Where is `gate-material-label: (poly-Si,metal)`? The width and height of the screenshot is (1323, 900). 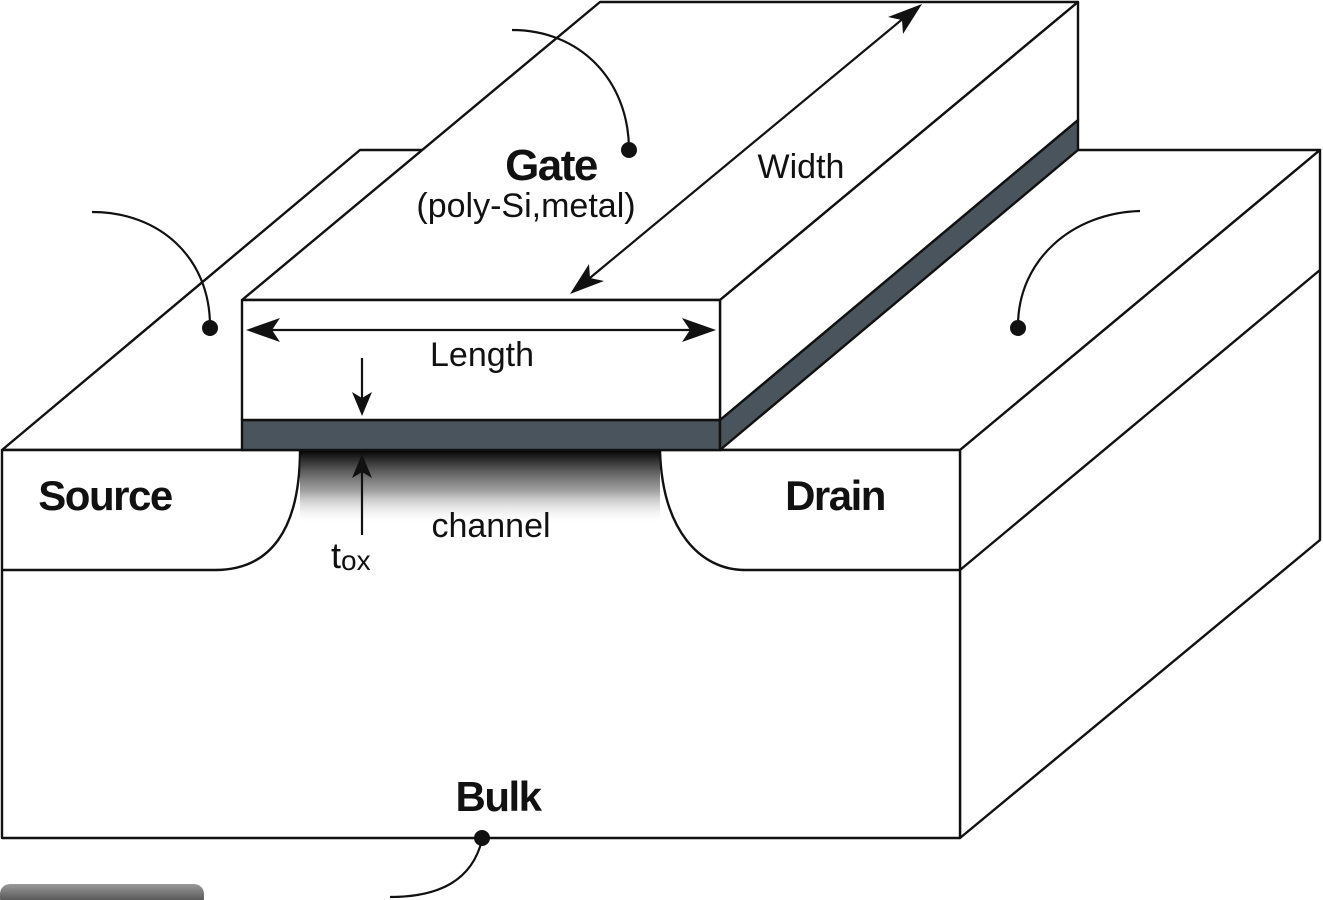
gate-material-label: (poly-Si,metal) is located at coordinates (525, 206).